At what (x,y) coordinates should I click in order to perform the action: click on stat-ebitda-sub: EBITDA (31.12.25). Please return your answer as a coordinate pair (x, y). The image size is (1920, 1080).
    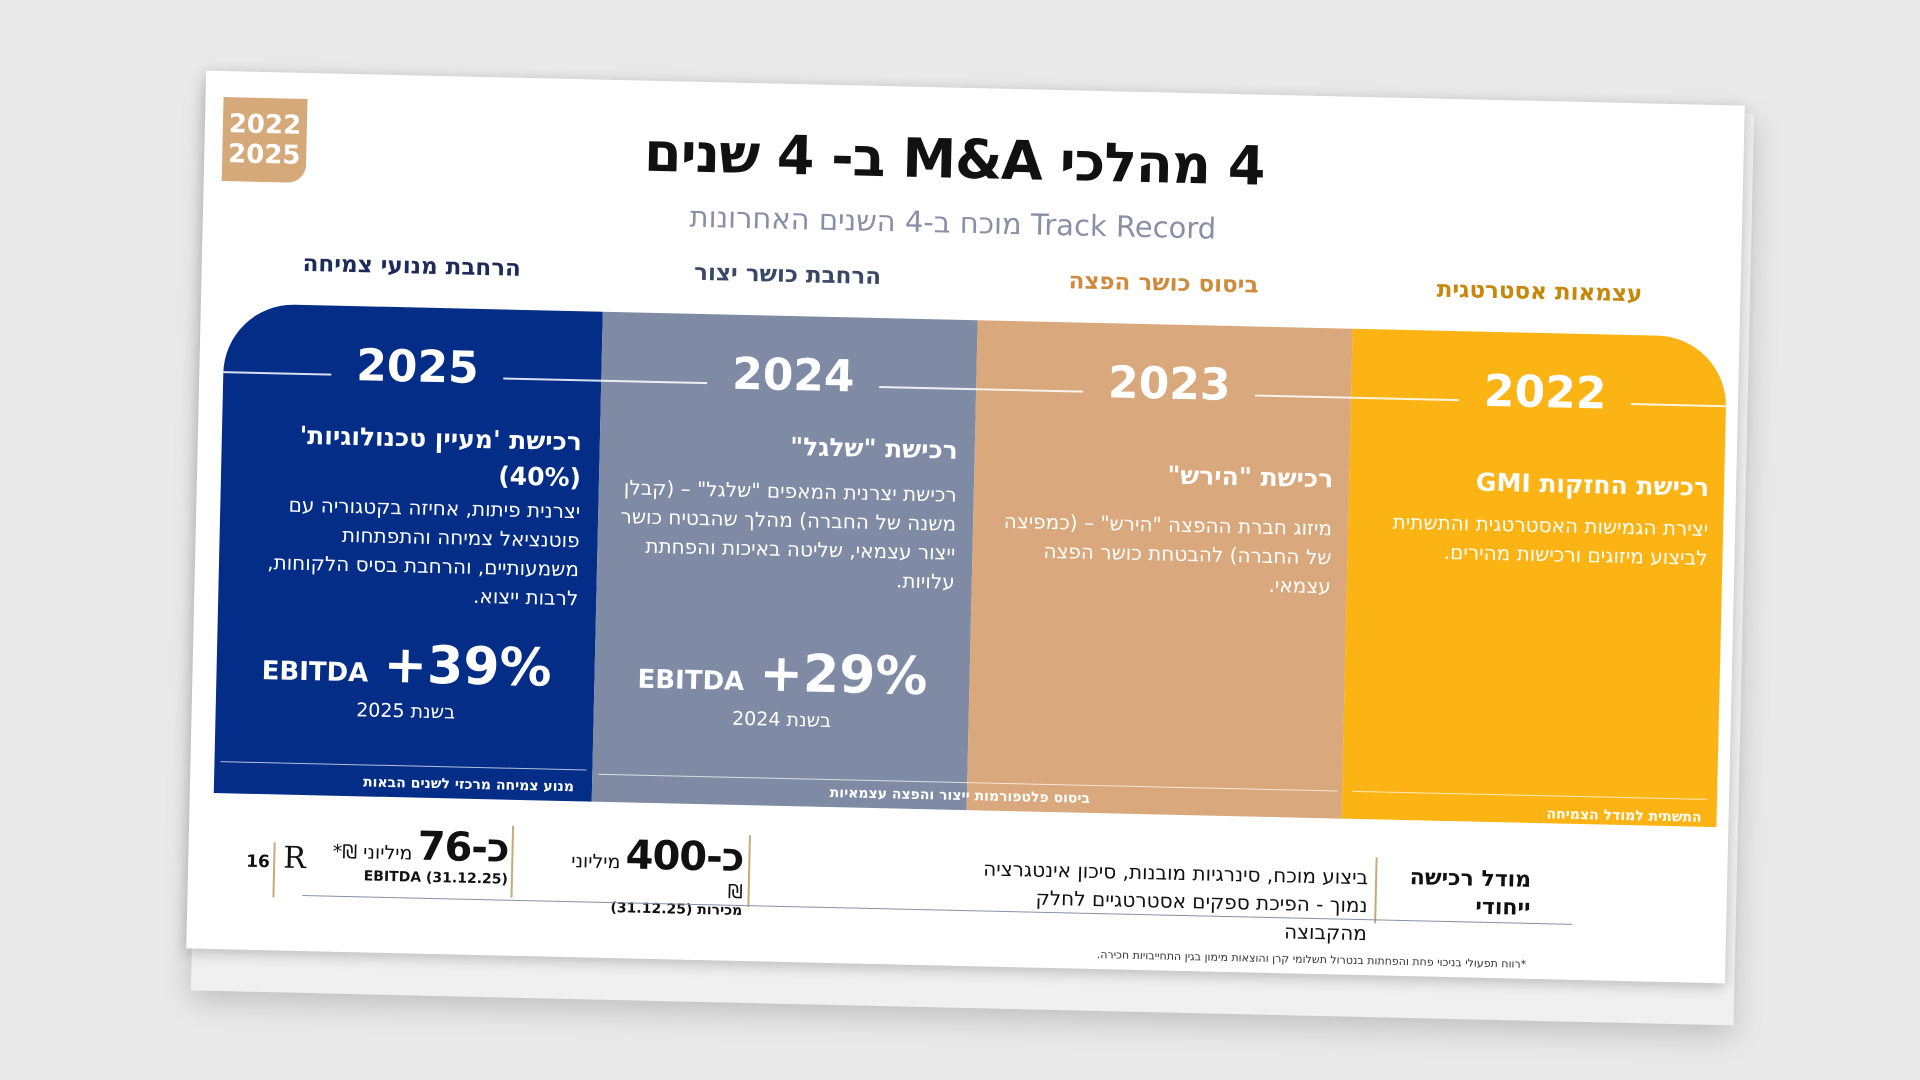
    Looking at the image, I should click on (436, 878).